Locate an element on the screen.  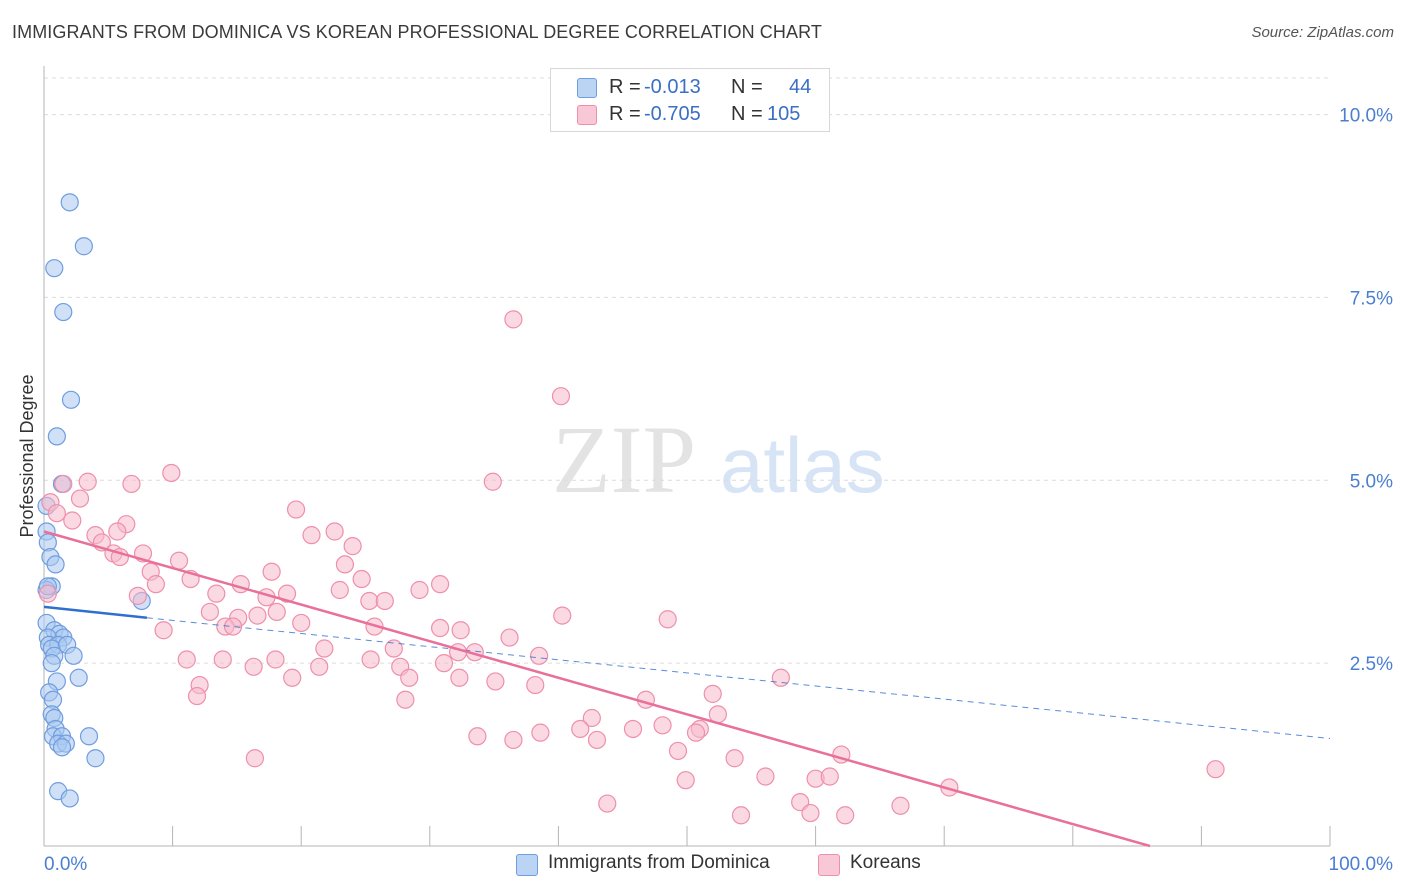
legend-row-koreans: R = -0.705 N = 105 is located at coordinates (690, 114).